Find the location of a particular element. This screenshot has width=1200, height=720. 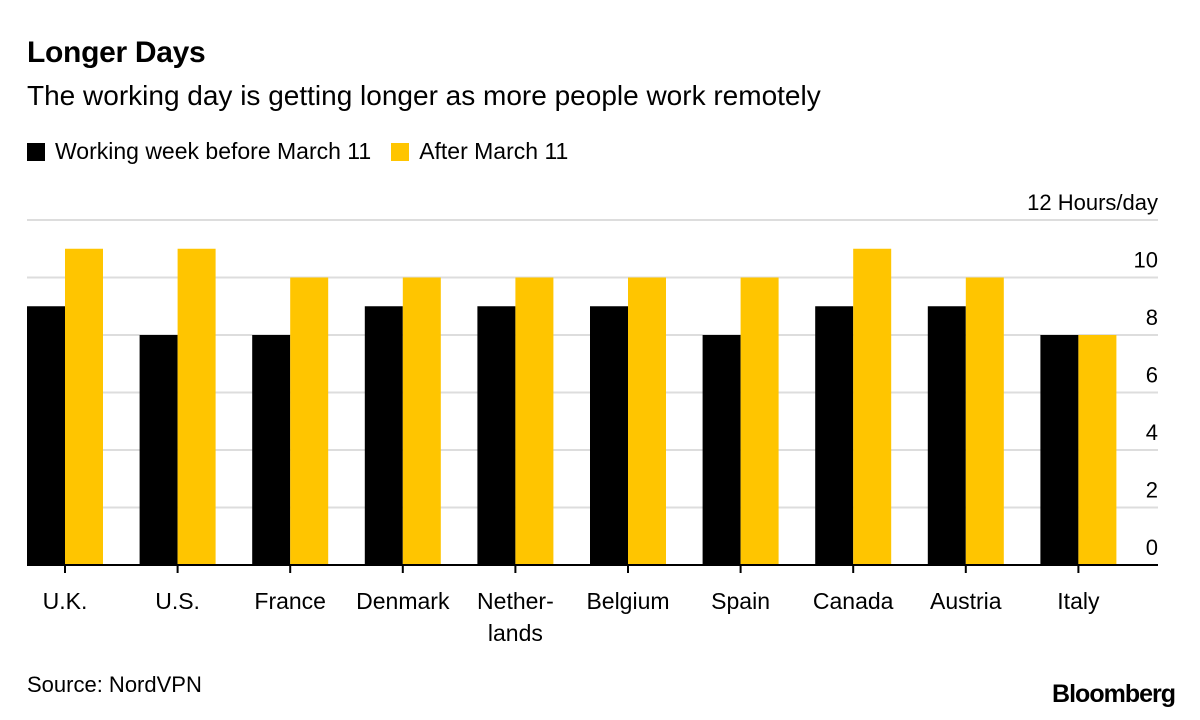

x-tick-label: Denmark is located at coordinates (403, 601).